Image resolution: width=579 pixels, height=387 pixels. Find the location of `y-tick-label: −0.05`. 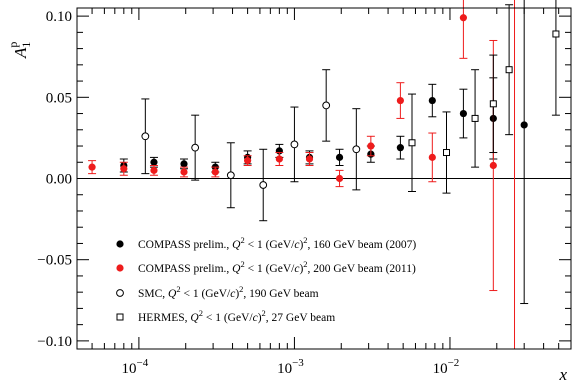

y-tick-label: −0.05 is located at coordinates (54, 261).